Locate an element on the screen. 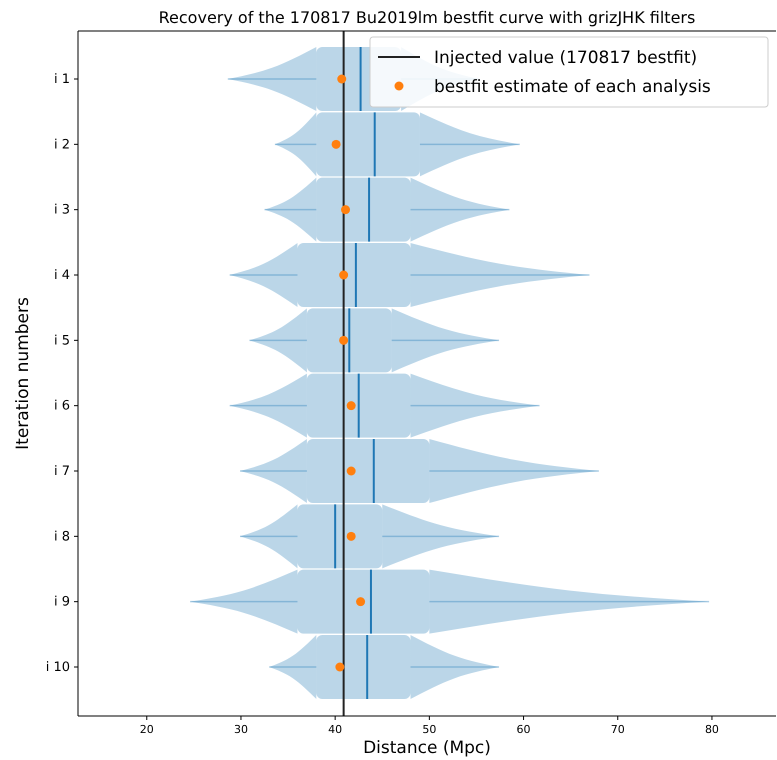 The width and height of the screenshot is (777, 760). x-tick-label: 80 is located at coordinates (711, 729).